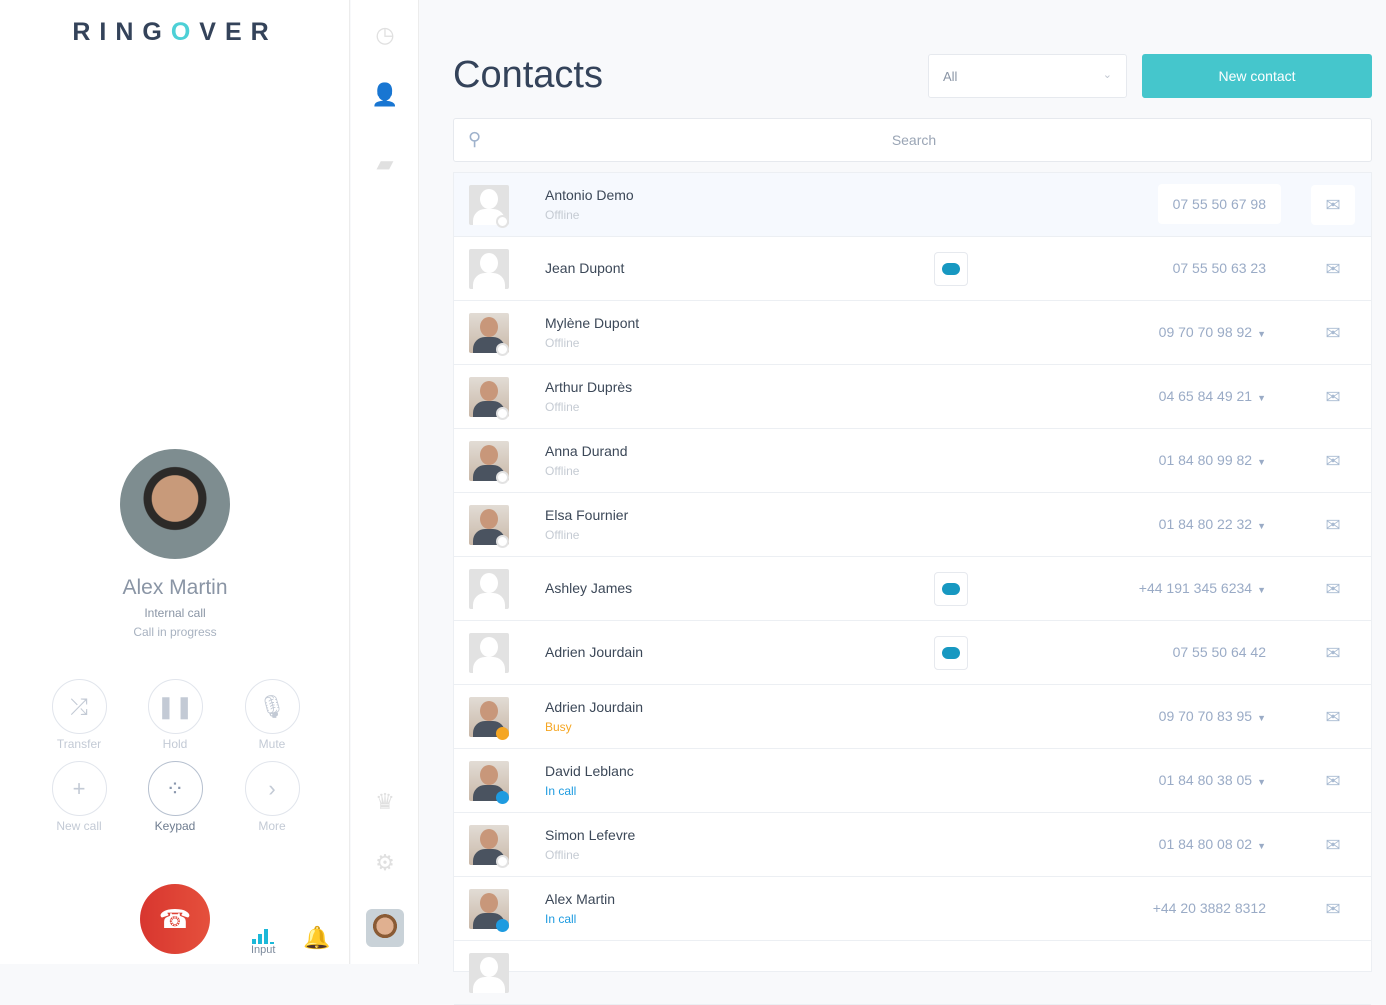 This screenshot has height=1005, width=1386. What do you see at coordinates (912, 269) in the screenshot?
I see `contact-row: Jean Dupont 07 55 50 63 23 ✉` at bounding box center [912, 269].